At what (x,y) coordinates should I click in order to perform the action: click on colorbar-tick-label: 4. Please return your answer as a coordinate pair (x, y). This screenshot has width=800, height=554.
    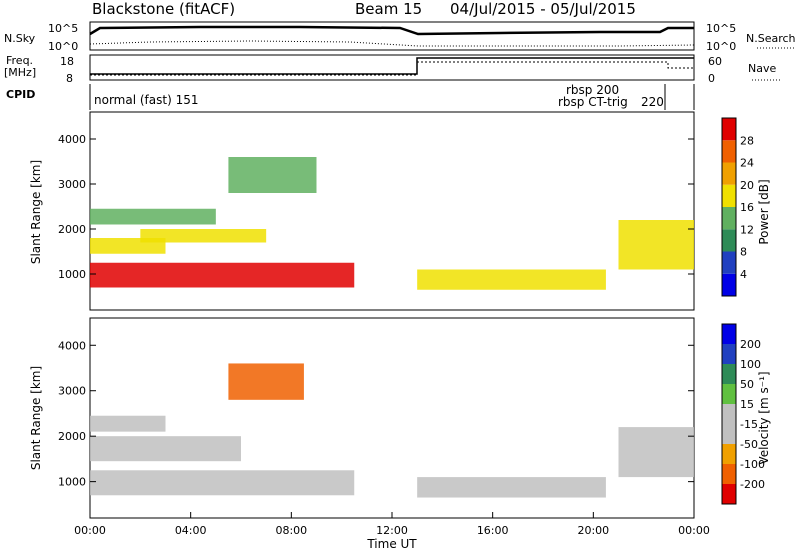
    Looking at the image, I should click on (743, 274).